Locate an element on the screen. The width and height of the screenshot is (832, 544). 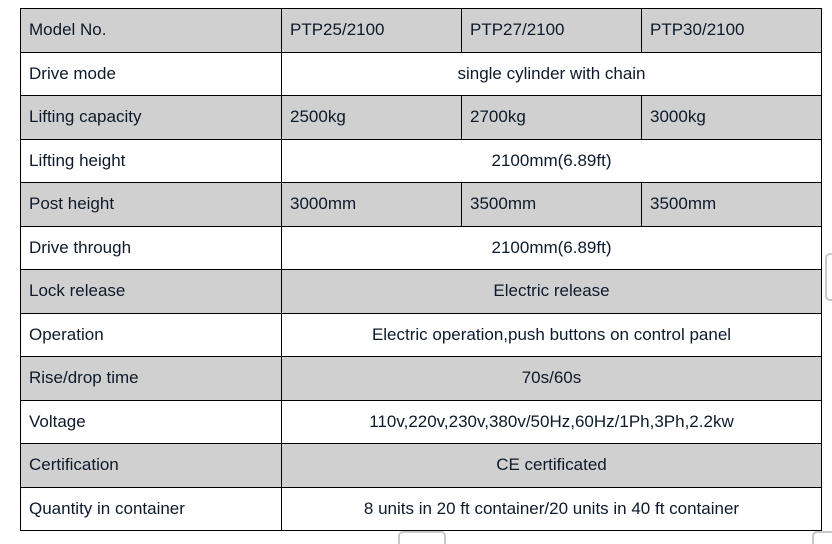
row-value-merged: CE certificated is located at coordinates (551, 465).